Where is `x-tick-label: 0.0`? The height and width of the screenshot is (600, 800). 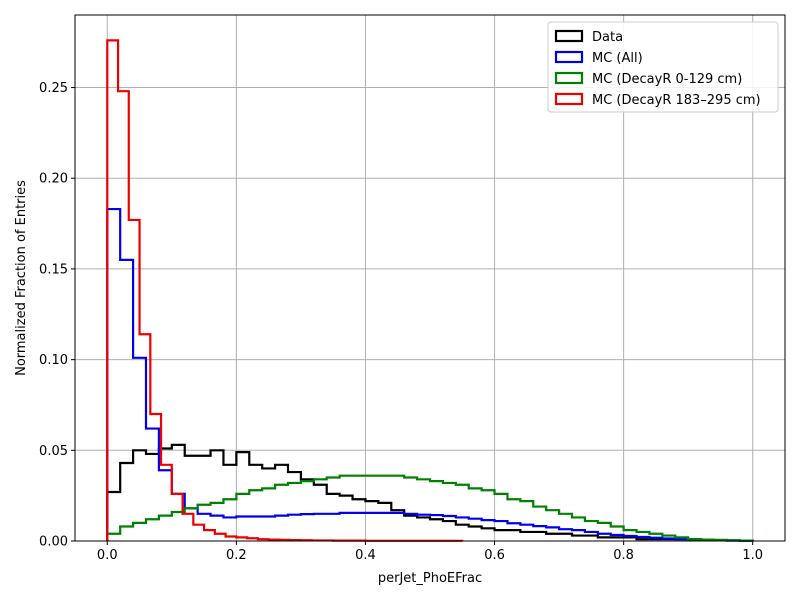 x-tick-label: 0.0 is located at coordinates (107, 555).